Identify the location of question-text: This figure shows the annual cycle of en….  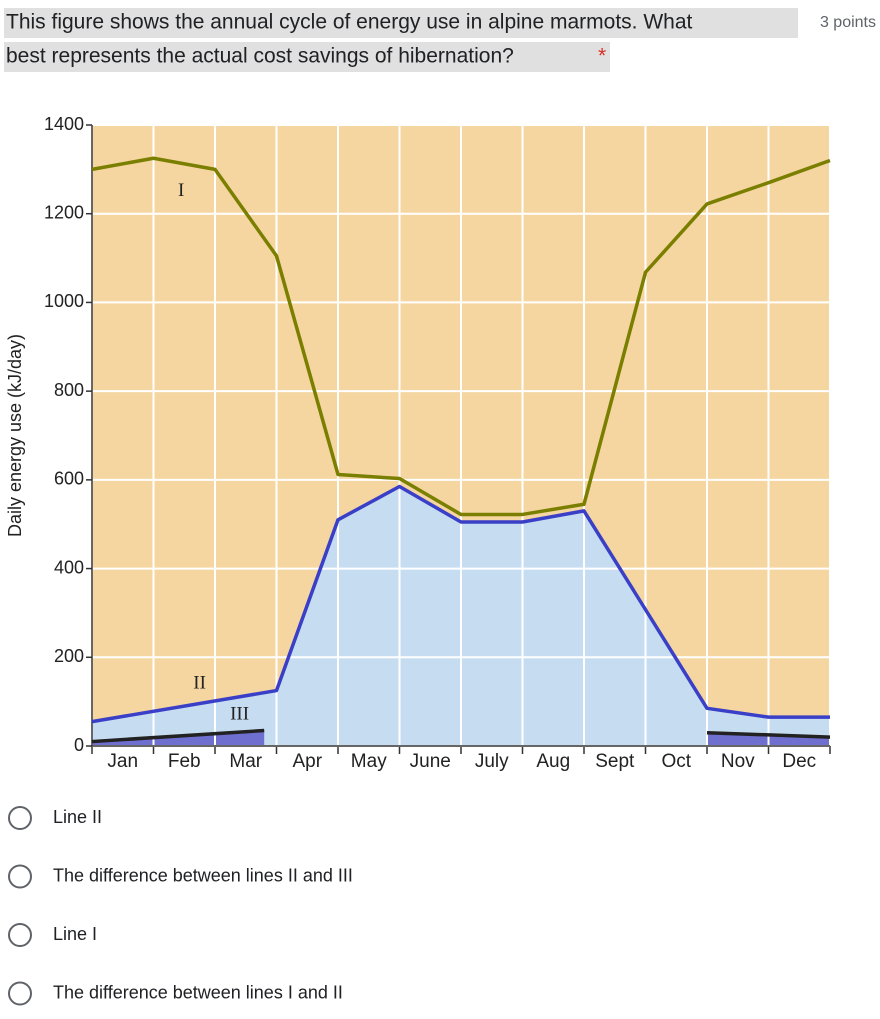
(349, 22).